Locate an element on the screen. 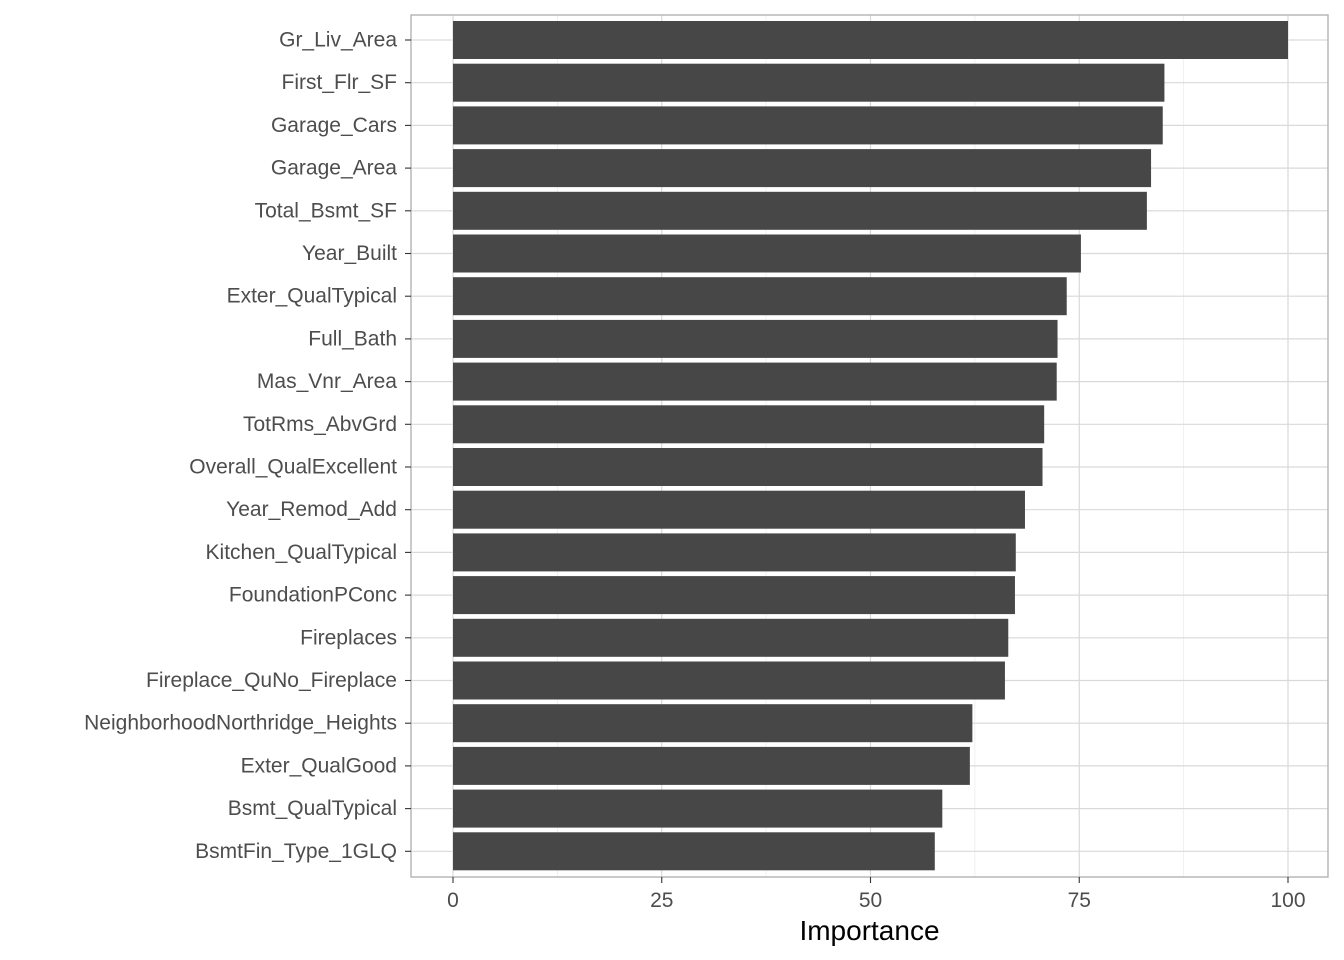 The image size is (1344, 960). y-tick-label: Exter_QualTypical is located at coordinates (312, 296).